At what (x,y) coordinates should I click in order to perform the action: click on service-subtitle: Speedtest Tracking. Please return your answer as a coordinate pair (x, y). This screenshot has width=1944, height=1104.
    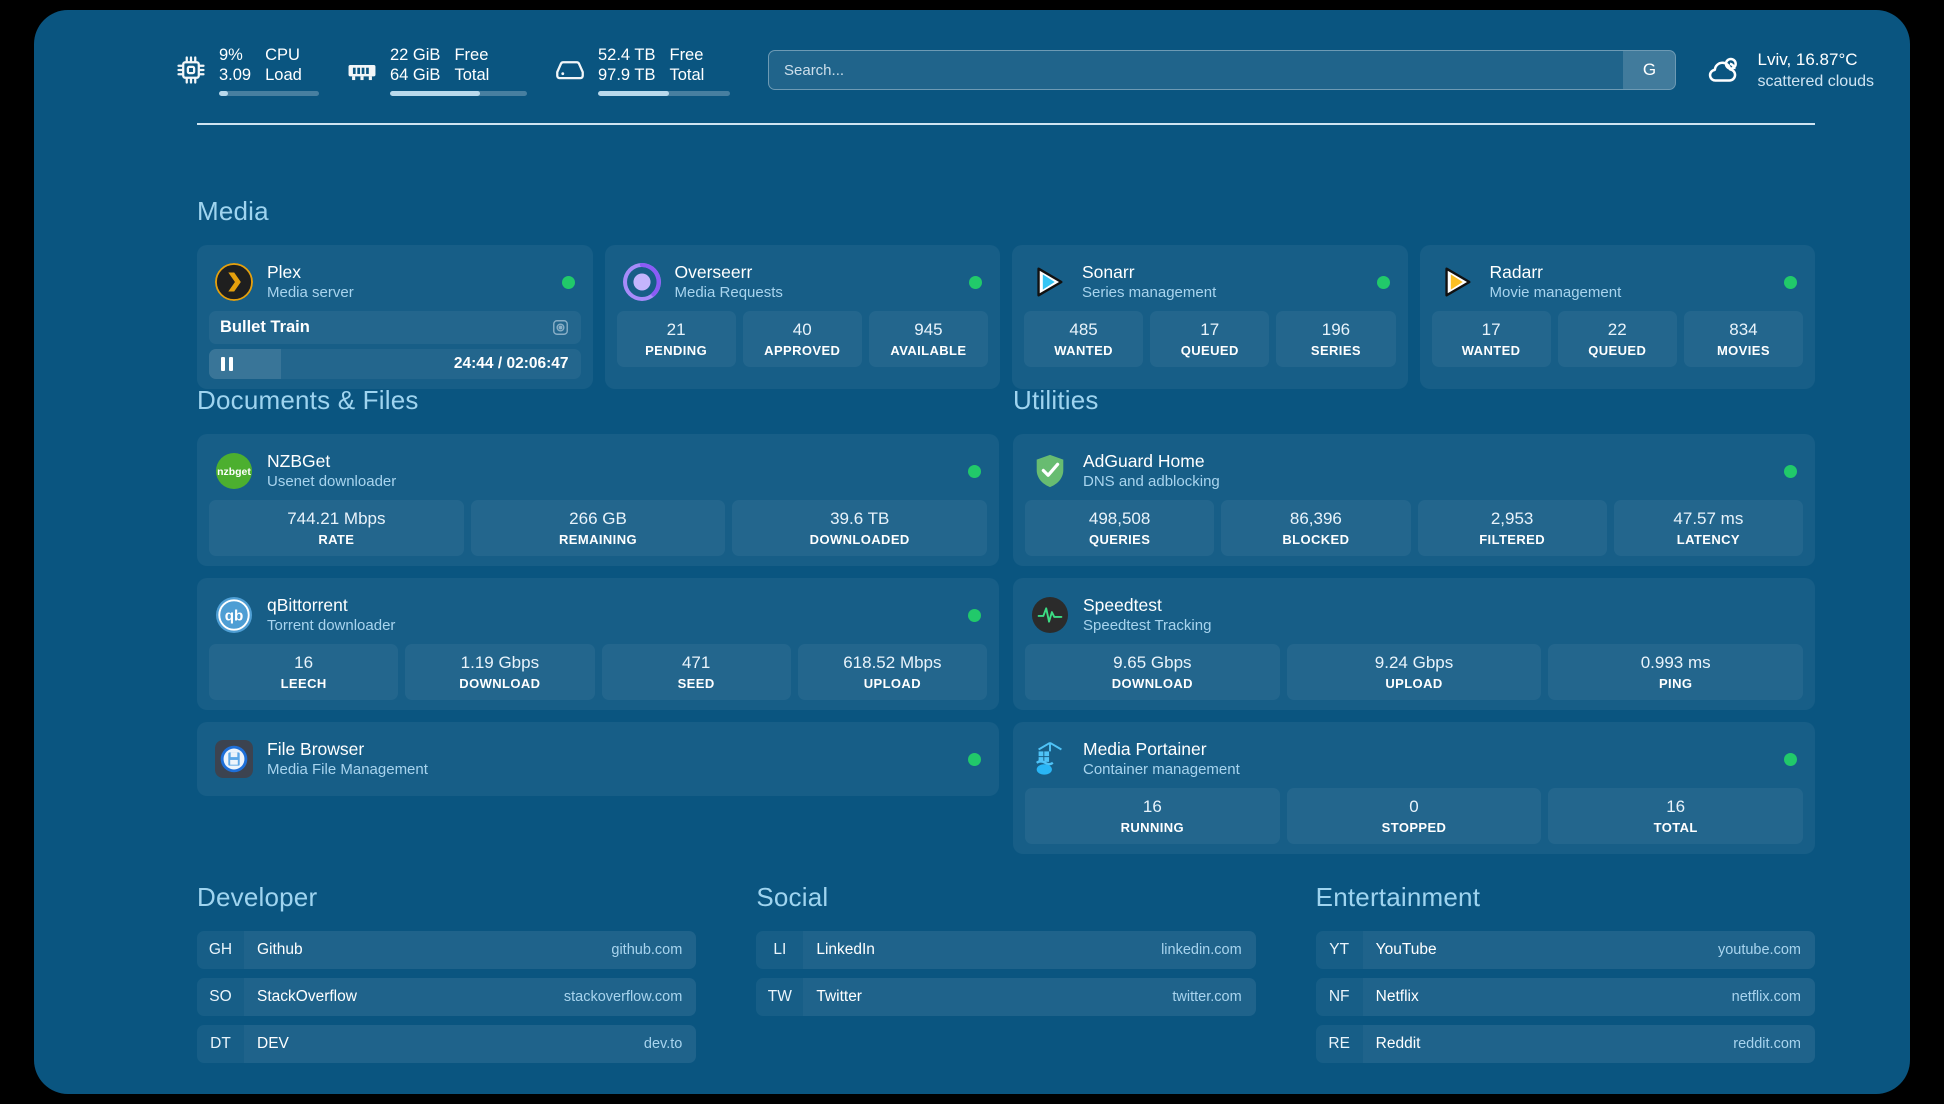
    Looking at the image, I should click on (1147, 625).